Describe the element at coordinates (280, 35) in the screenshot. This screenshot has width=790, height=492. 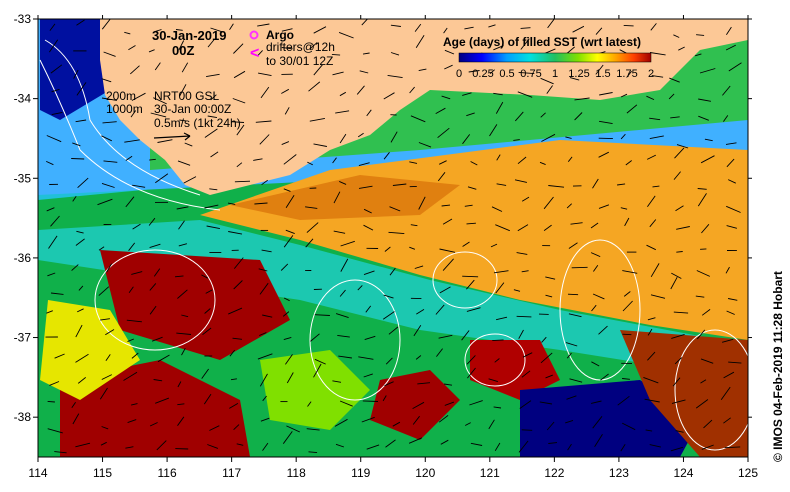
I see `argo-label: Argo` at that location.